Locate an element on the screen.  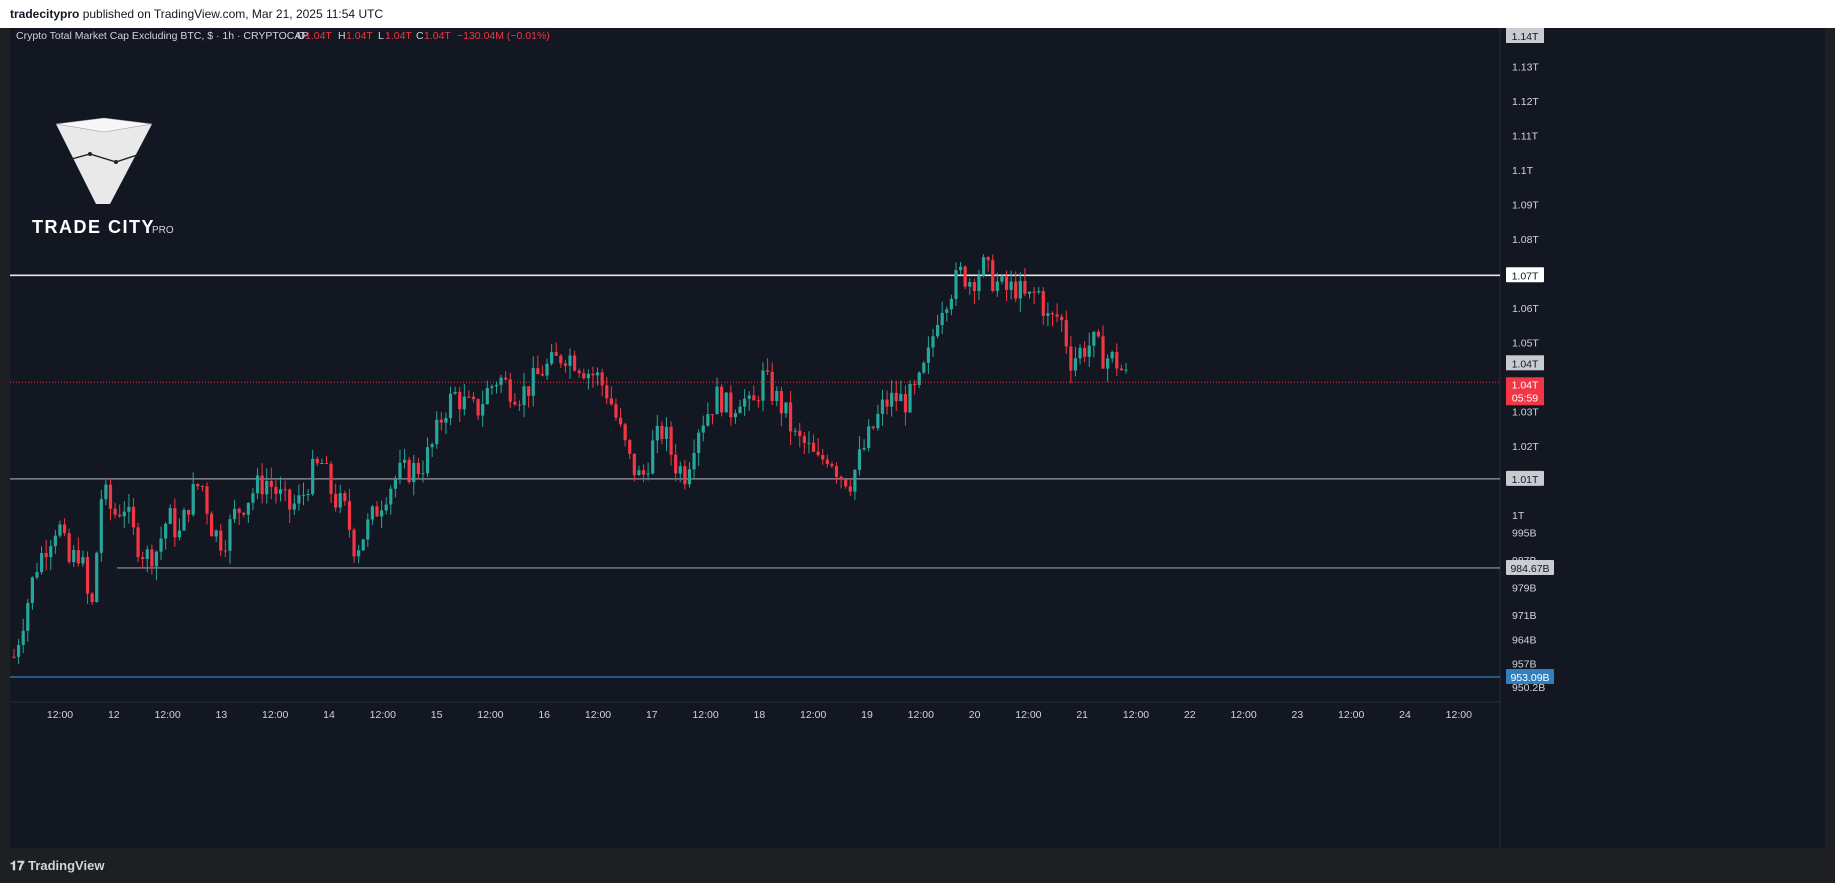
price-tick-label: 1.11T is located at coordinates (1525, 137).